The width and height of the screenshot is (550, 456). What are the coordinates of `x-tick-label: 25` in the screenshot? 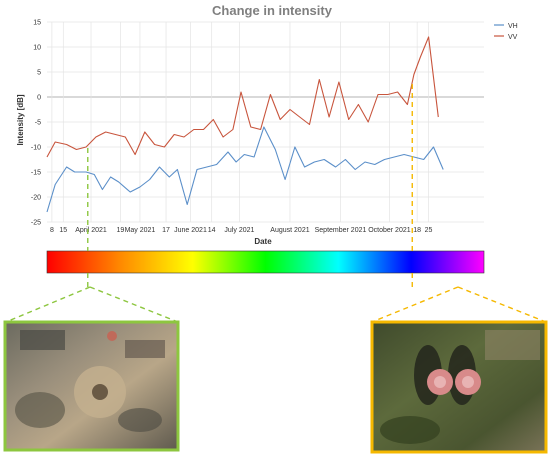 It's located at (429, 230).